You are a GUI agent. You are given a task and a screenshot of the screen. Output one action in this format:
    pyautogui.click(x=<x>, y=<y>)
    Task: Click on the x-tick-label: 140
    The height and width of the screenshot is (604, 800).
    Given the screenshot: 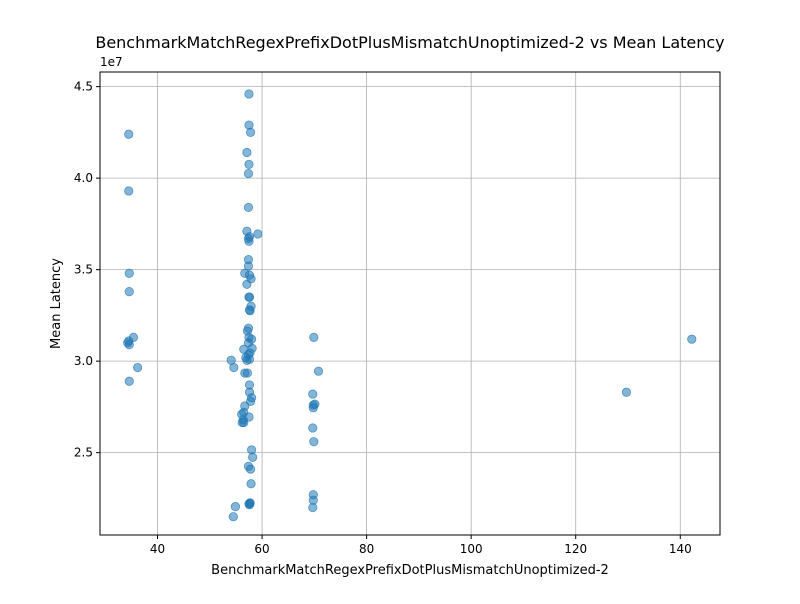 What is the action you would take?
    pyautogui.click(x=680, y=549)
    